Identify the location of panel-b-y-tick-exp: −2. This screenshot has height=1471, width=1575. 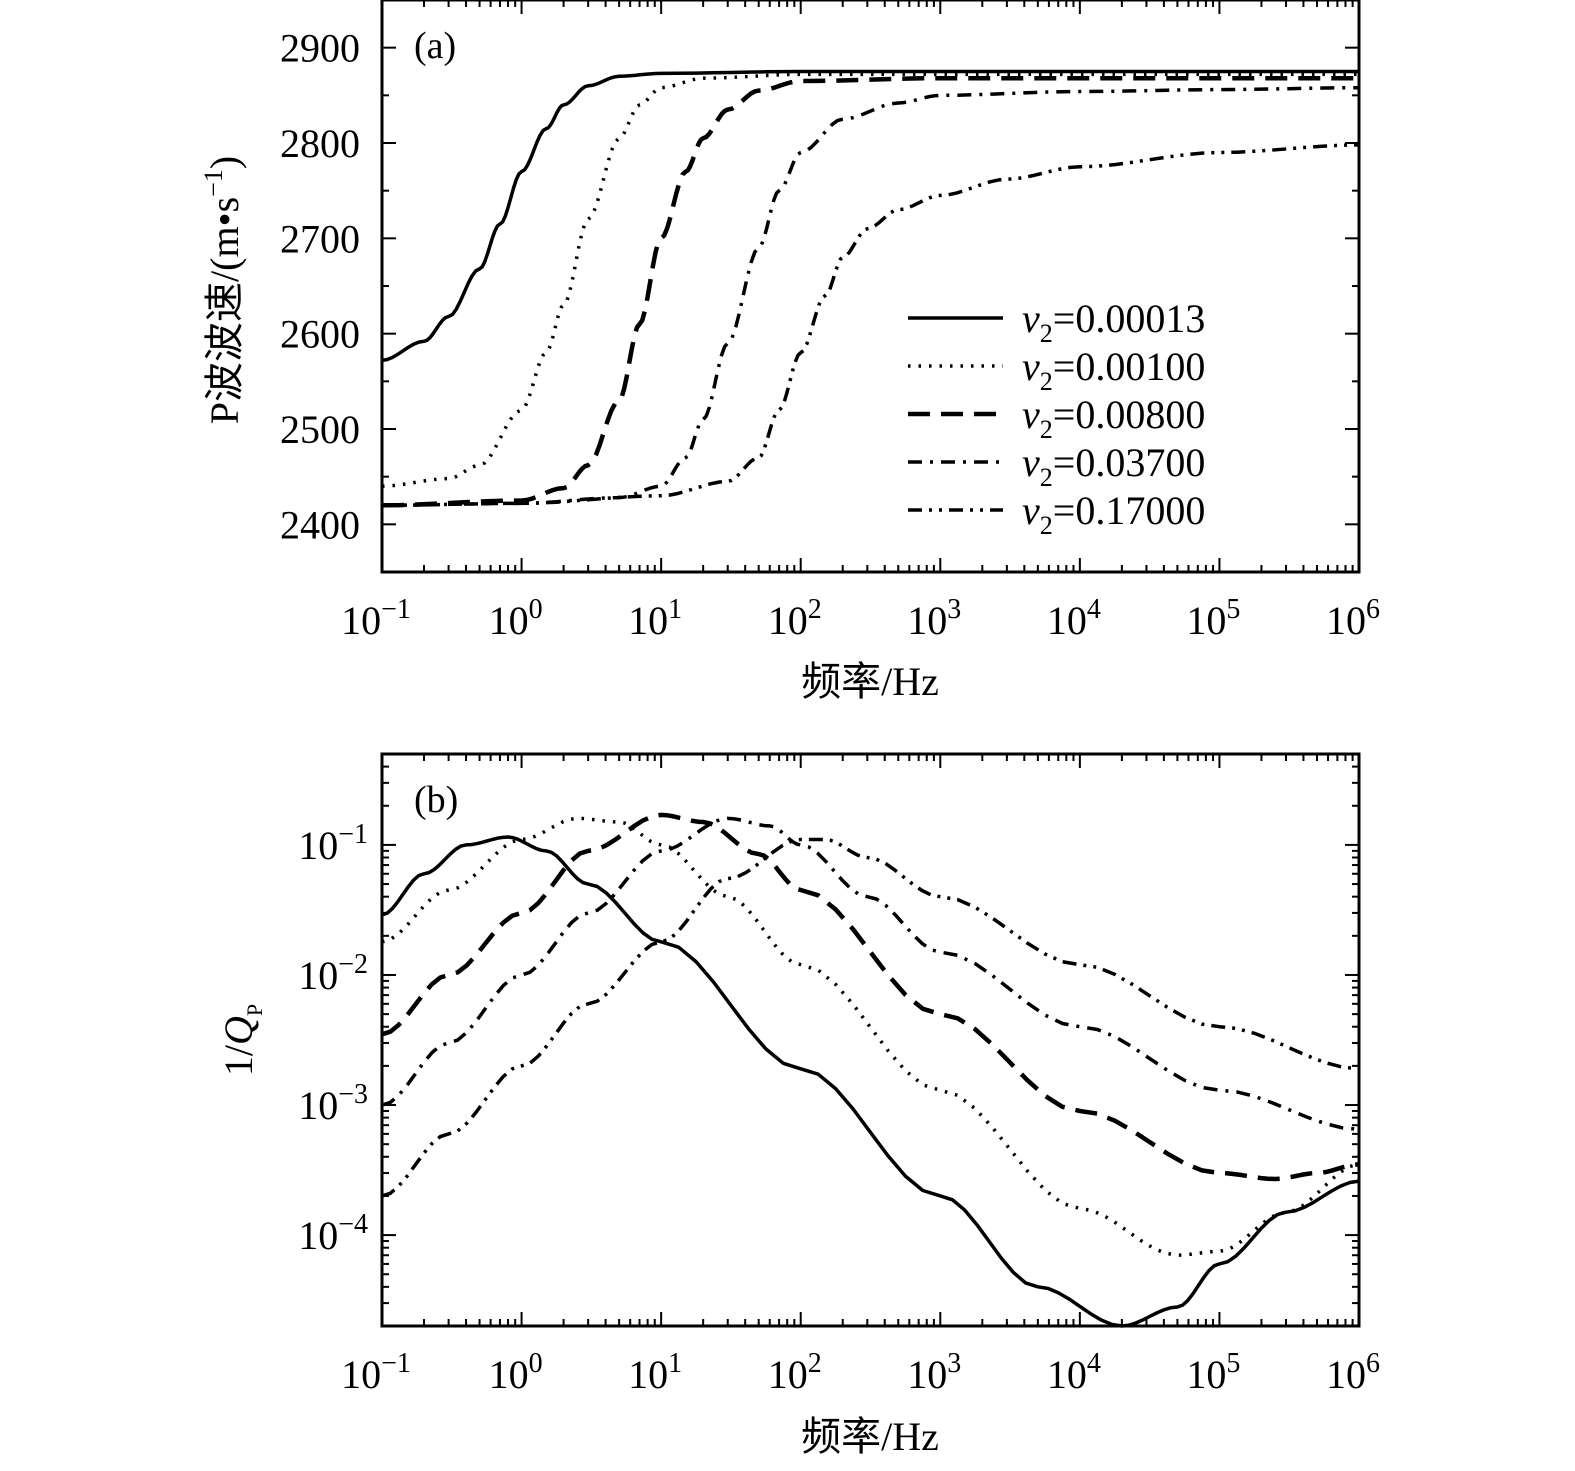
(353, 964).